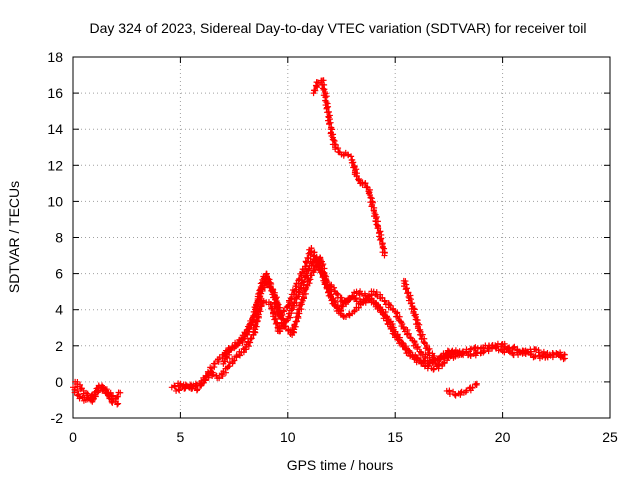 Image resolution: width=640 pixels, height=480 pixels. Describe the element at coordinates (55, 165) in the screenshot. I see `y-tick-label: 12` at that location.